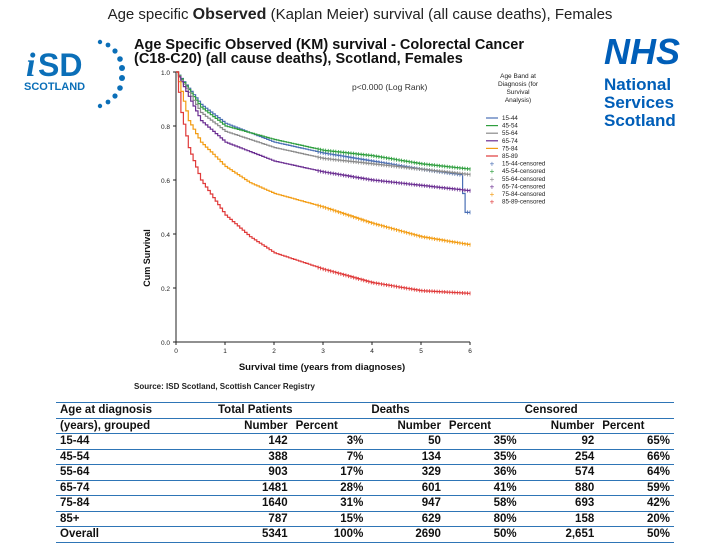 Image resolution: width=720 pixels, height=543 pixels. What do you see at coordinates (165, 235) in the screenshot?
I see `y-tick-label: 0.4` at bounding box center [165, 235].